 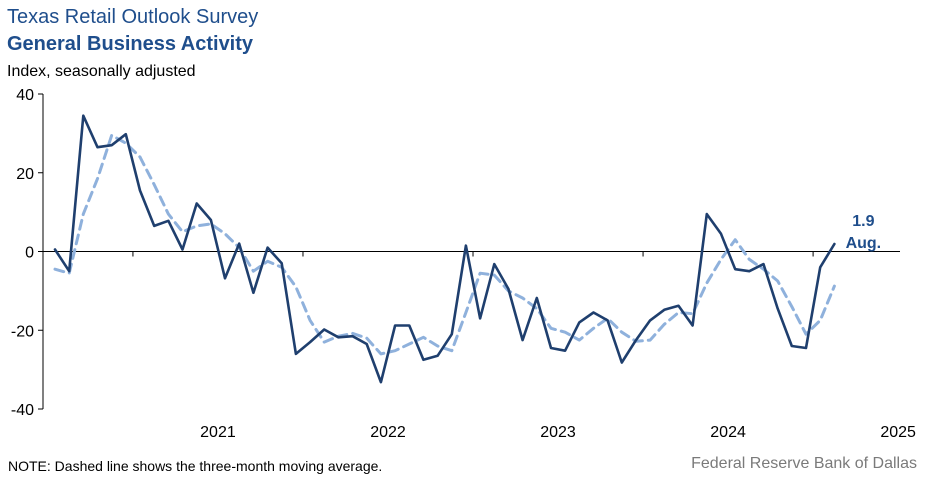 What do you see at coordinates (130, 44) in the screenshot?
I see `chart-subtitle: General Business Activity` at bounding box center [130, 44].